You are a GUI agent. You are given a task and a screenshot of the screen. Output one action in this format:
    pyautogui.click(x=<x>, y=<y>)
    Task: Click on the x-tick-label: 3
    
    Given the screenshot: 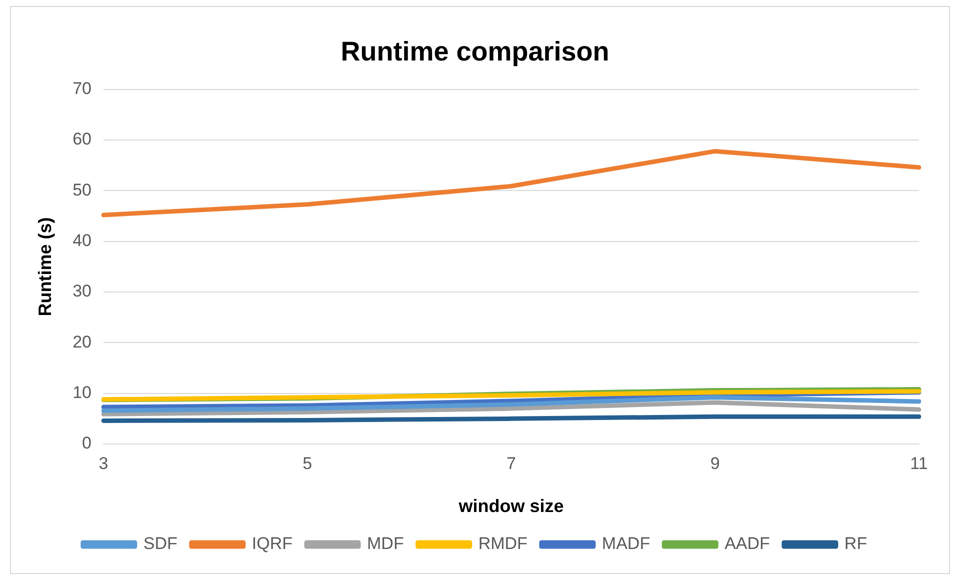 What is the action you would take?
    pyautogui.click(x=103, y=463)
    